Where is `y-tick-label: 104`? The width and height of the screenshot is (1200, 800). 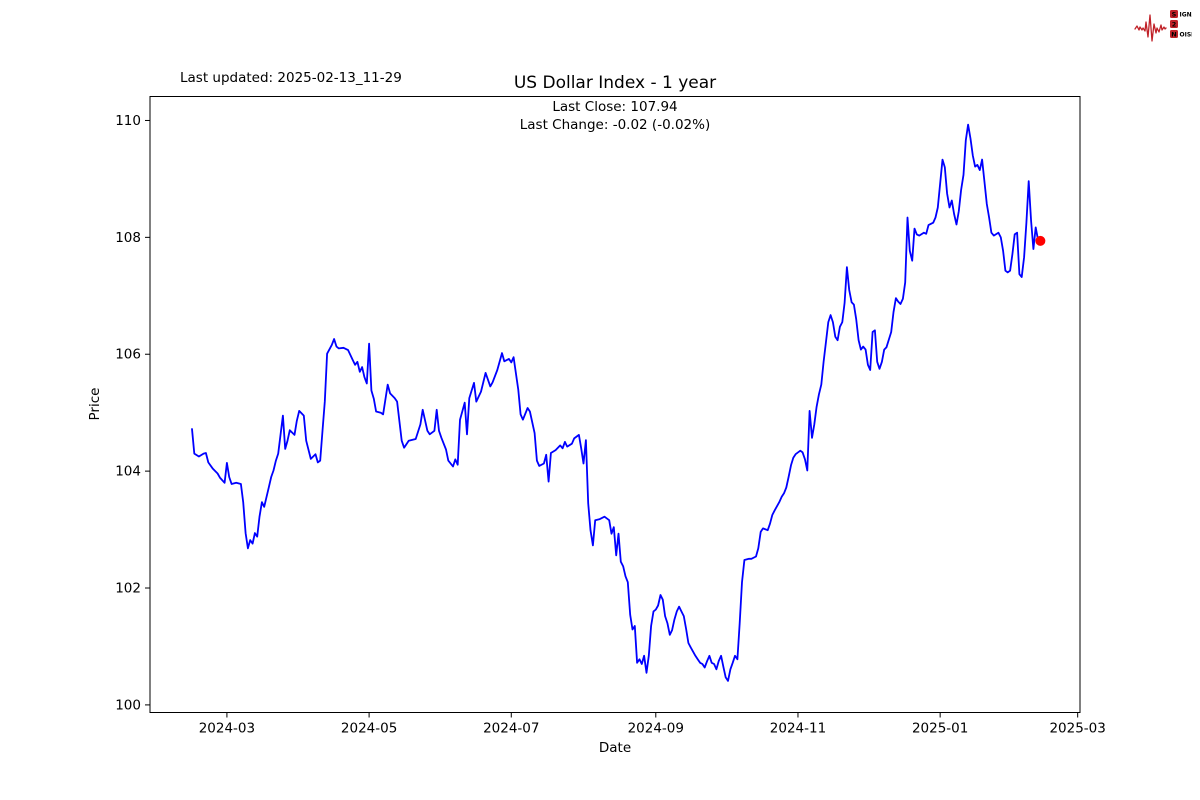 y-tick-label: 104 is located at coordinates (128, 472).